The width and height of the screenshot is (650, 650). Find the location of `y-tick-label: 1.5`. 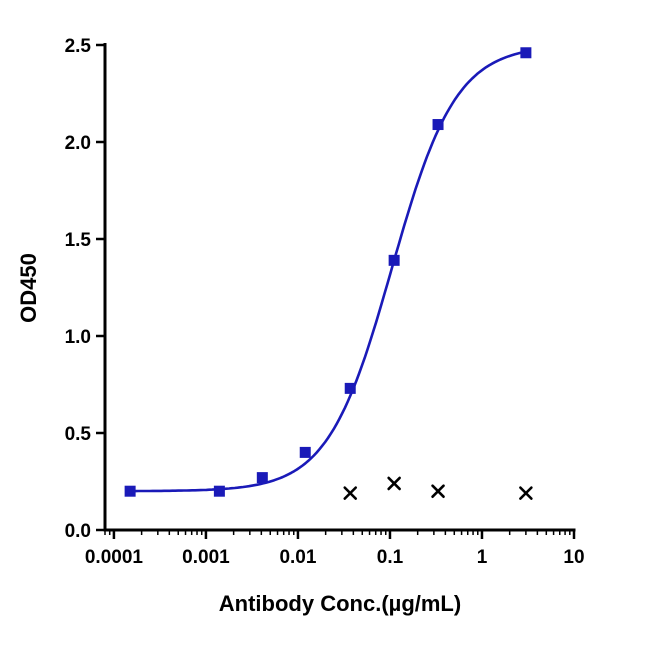

y-tick-label: 1.5 is located at coordinates (78, 240).